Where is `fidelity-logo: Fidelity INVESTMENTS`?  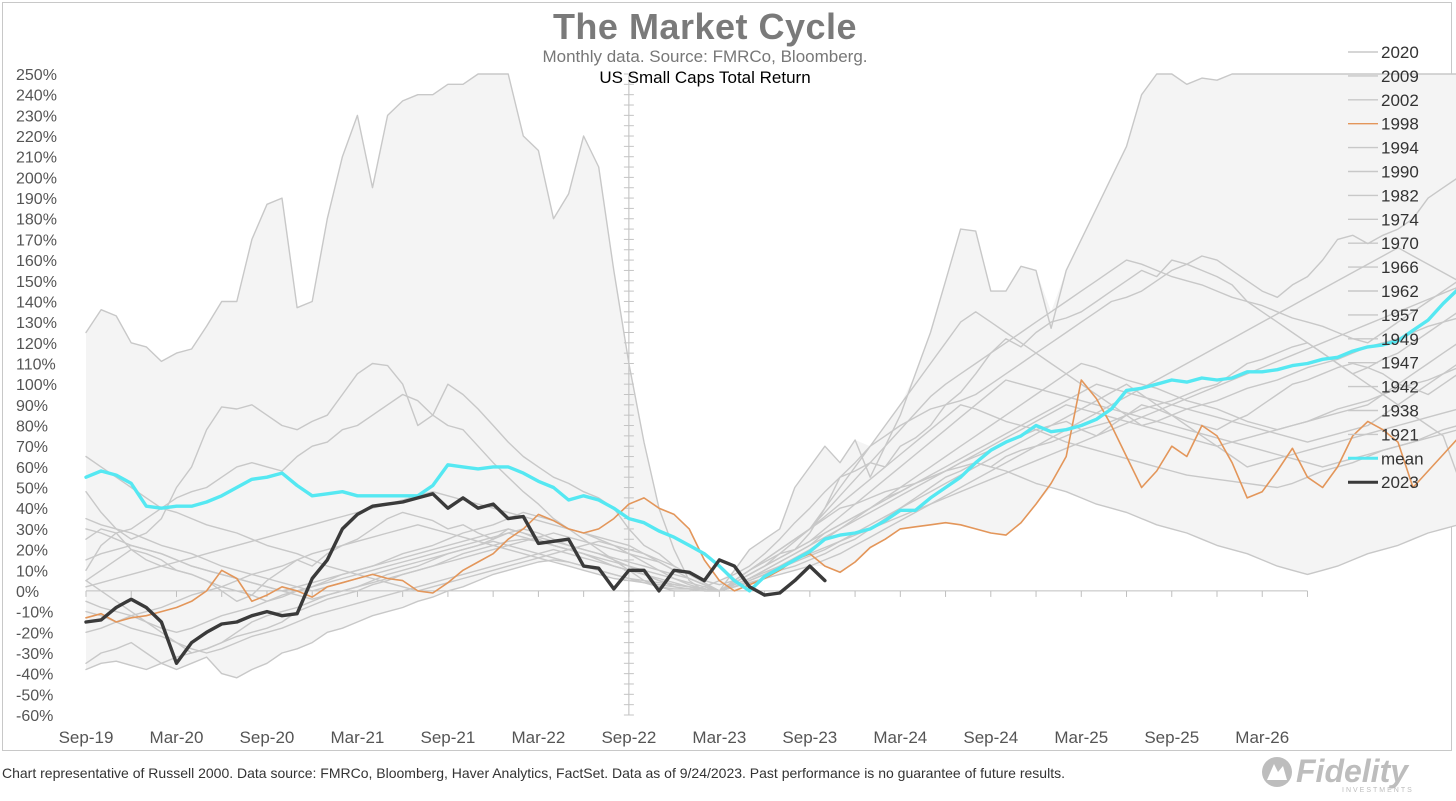 fidelity-logo: Fidelity INVESTMENTS is located at coordinates (1338, 774).